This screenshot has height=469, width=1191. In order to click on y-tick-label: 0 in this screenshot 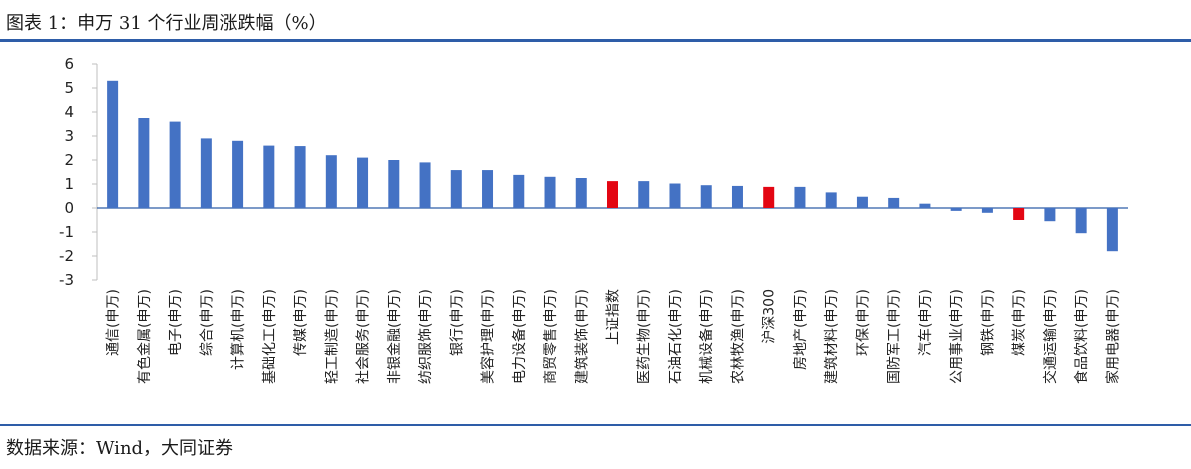, I will do `click(69, 208)`.